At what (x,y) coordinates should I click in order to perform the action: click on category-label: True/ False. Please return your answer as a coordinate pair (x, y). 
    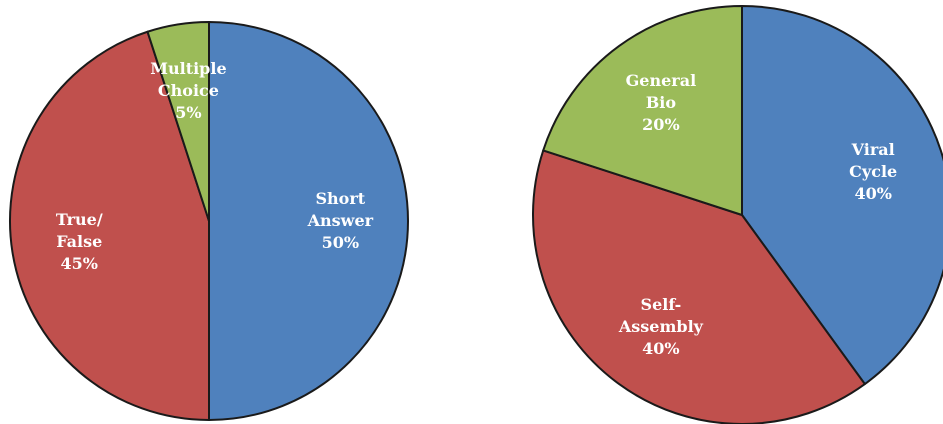
    Looking at the image, I should click on (79, 230).